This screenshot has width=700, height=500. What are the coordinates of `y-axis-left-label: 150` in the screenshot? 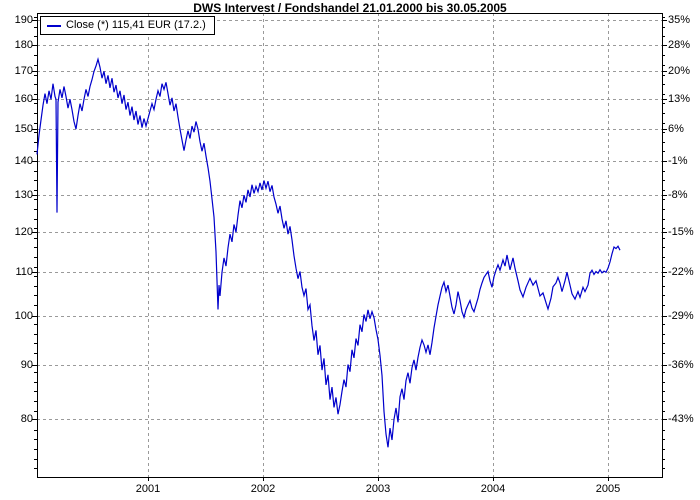 It's located at (23, 128).